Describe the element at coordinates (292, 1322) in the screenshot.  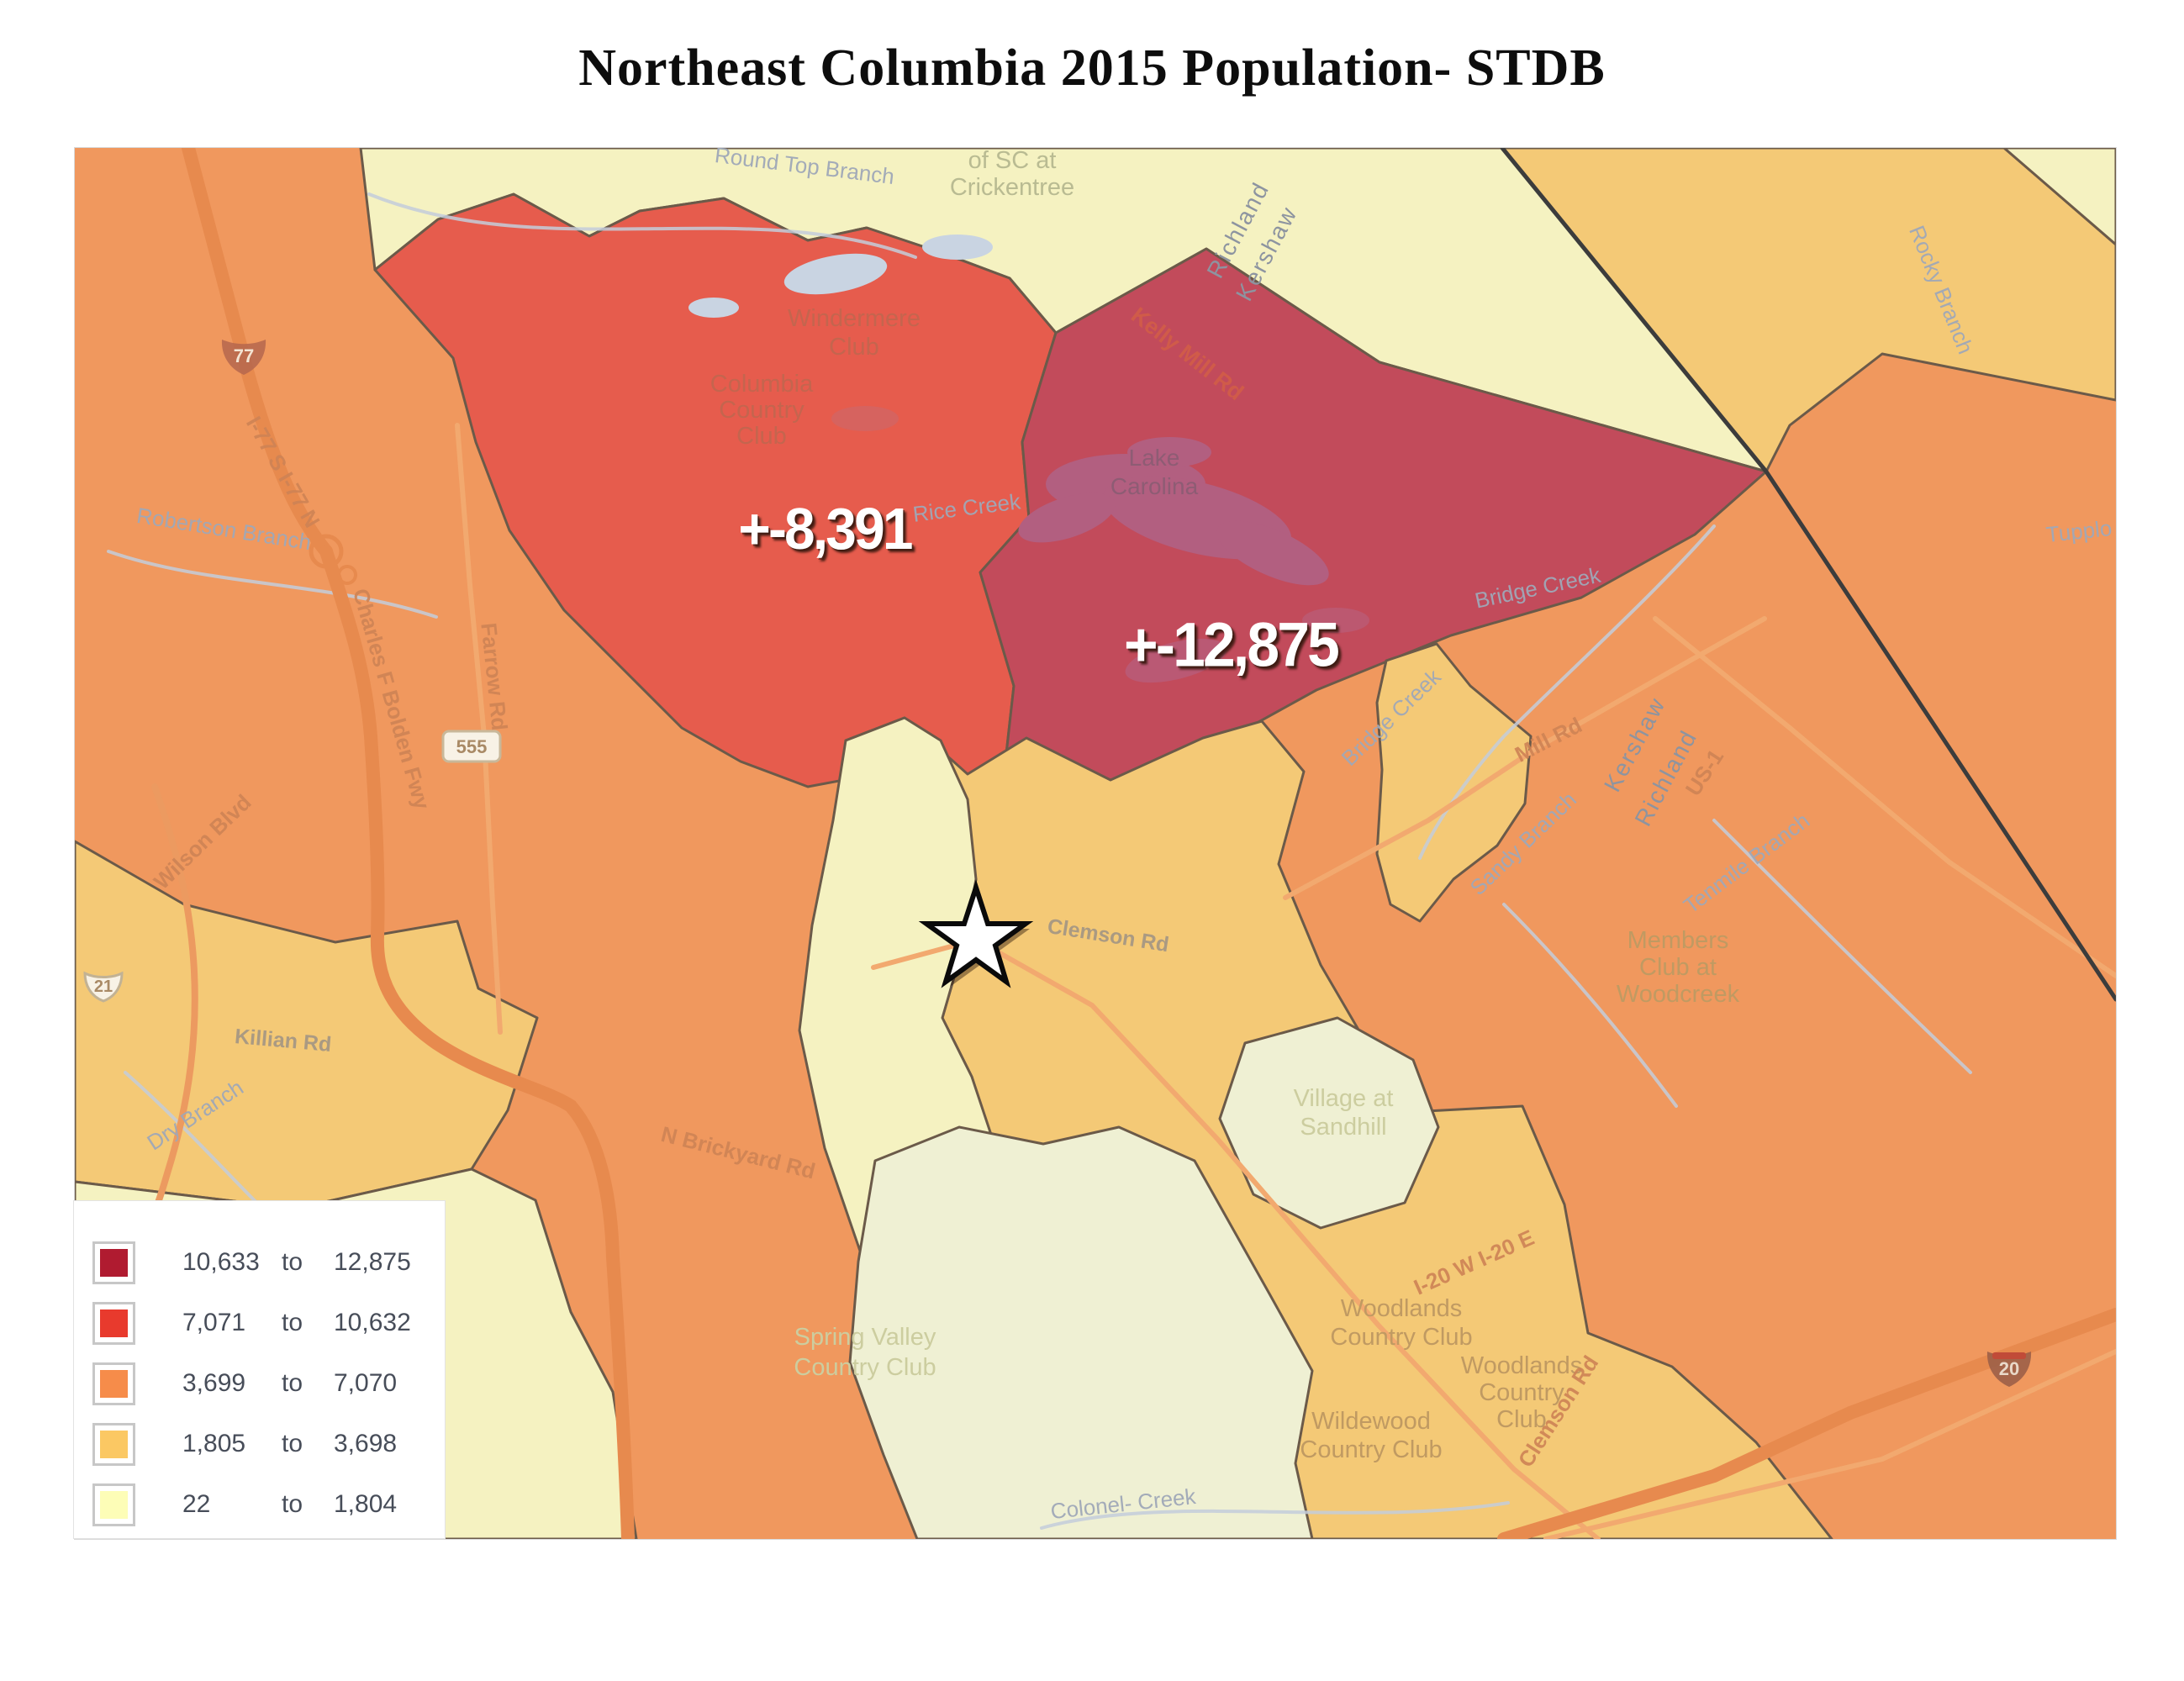
I see `legend-range-separator-1: to` at that location.